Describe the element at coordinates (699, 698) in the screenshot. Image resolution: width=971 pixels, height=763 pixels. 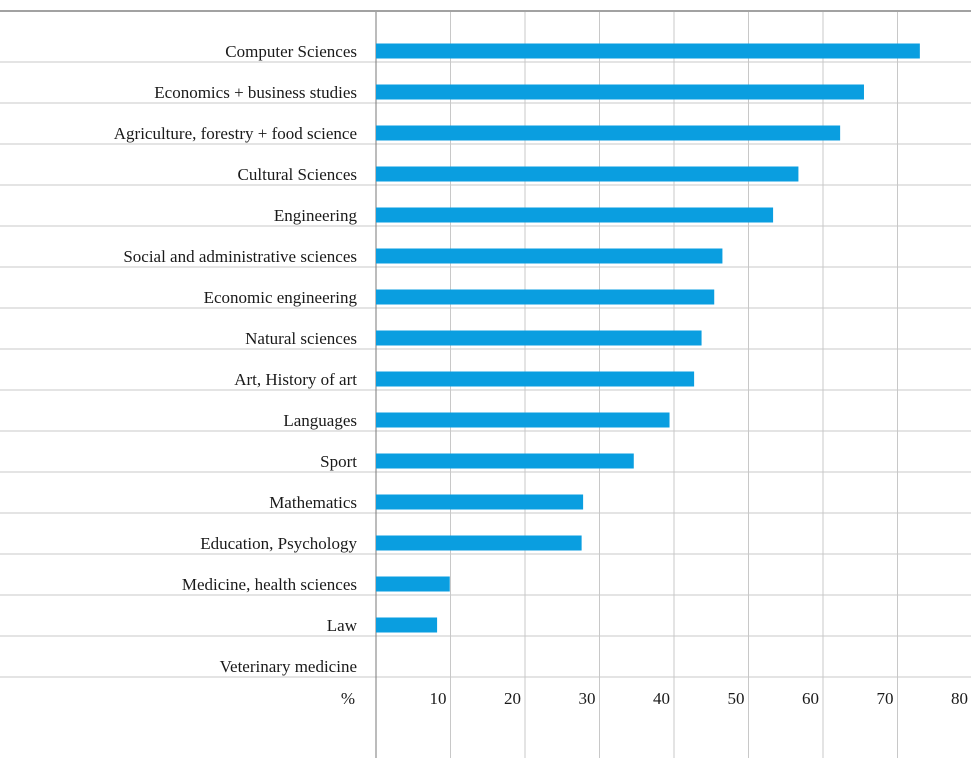
I see `x-tick-labels: 10 20 30 40 50 60 70 80` at that location.